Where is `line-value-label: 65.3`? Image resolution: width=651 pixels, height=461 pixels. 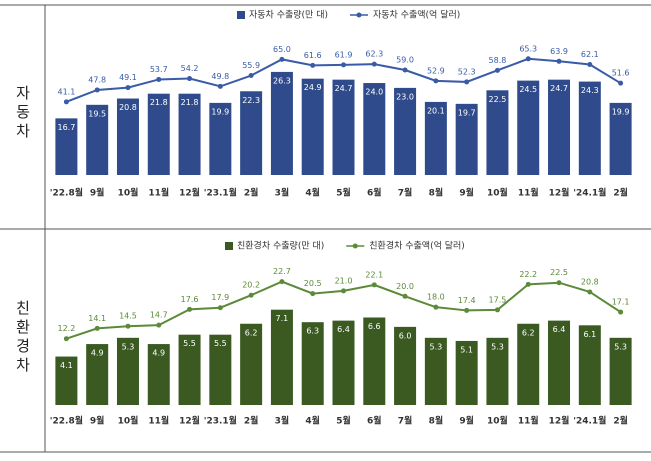
line-value-label: 65.3 is located at coordinates (528, 48).